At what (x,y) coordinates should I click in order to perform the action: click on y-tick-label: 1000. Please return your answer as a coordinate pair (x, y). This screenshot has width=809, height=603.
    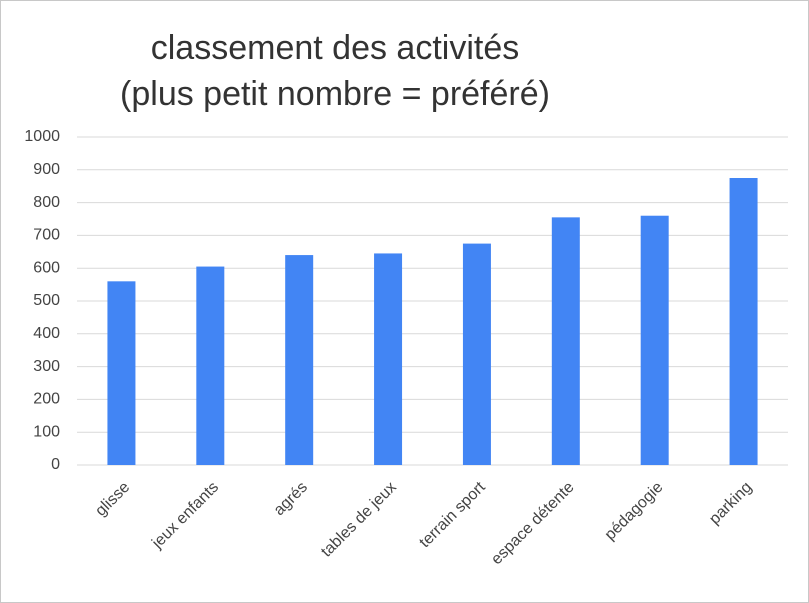
    Looking at the image, I should click on (42, 136).